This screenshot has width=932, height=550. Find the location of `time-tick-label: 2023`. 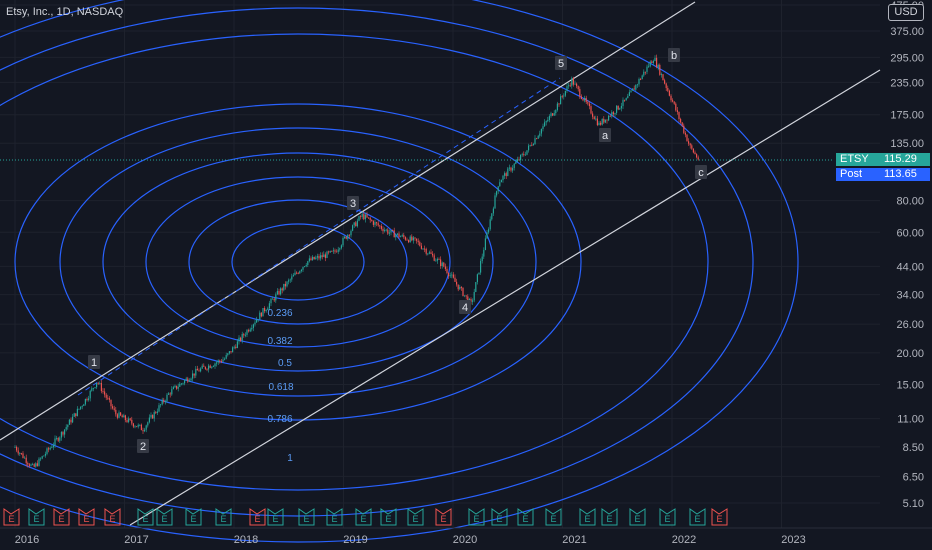

time-tick-label: 2023 is located at coordinates (793, 540).